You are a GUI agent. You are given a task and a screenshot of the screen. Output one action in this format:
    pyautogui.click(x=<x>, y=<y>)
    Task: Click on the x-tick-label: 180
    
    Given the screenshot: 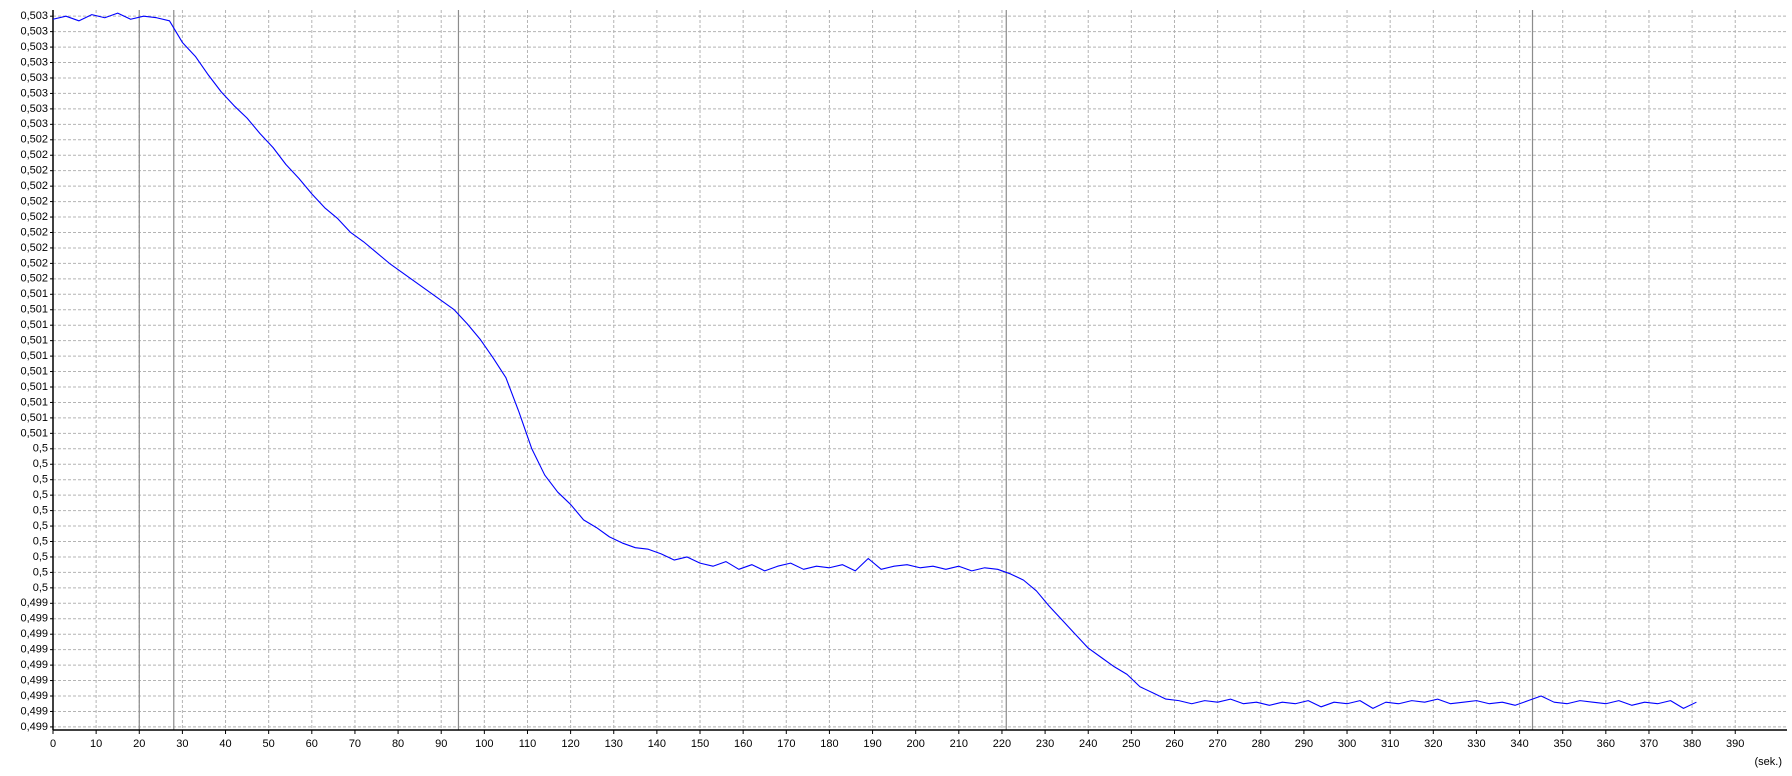 What is the action you would take?
    pyautogui.click(x=829, y=744)
    